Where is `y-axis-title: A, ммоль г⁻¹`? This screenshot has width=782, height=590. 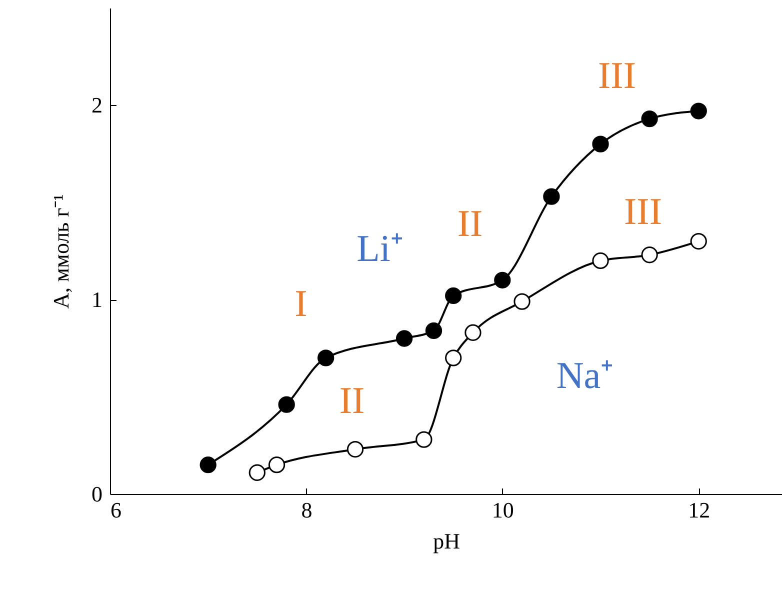
y-axis-title: A, ммоль г⁻¹ is located at coordinates (61, 251).